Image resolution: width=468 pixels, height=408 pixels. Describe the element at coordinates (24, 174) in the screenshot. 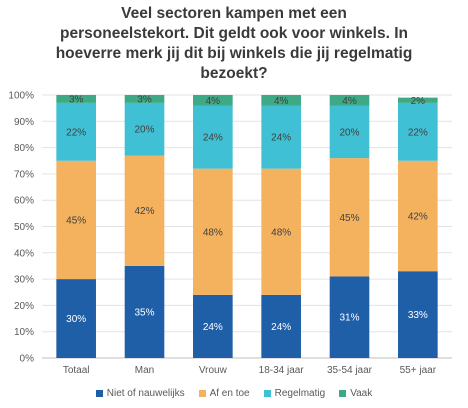

I see `y-tick-label: 70%` at that location.